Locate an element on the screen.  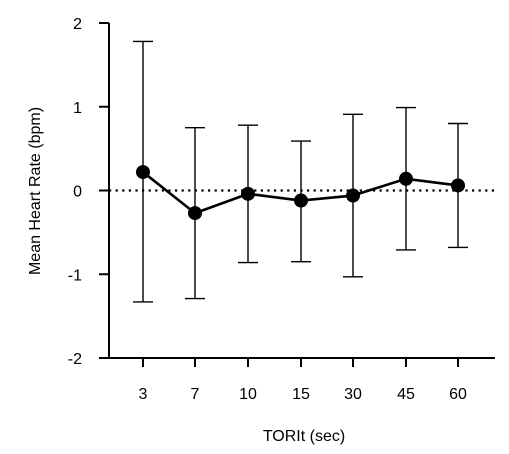
x-tick-label-3: 3 is located at coordinates (143, 394).